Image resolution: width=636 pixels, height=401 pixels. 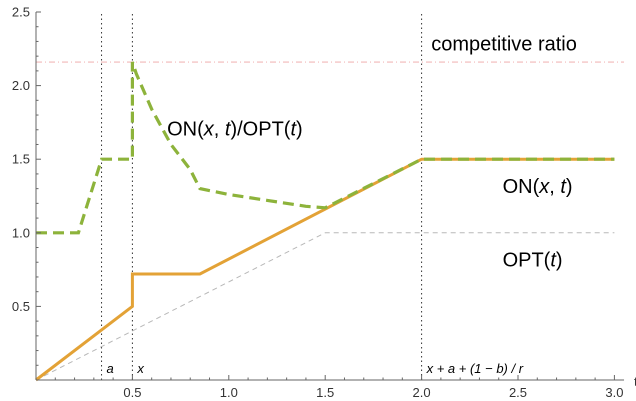 I want to click on online-cost-label: ON(x, t), so click(x=538, y=187).